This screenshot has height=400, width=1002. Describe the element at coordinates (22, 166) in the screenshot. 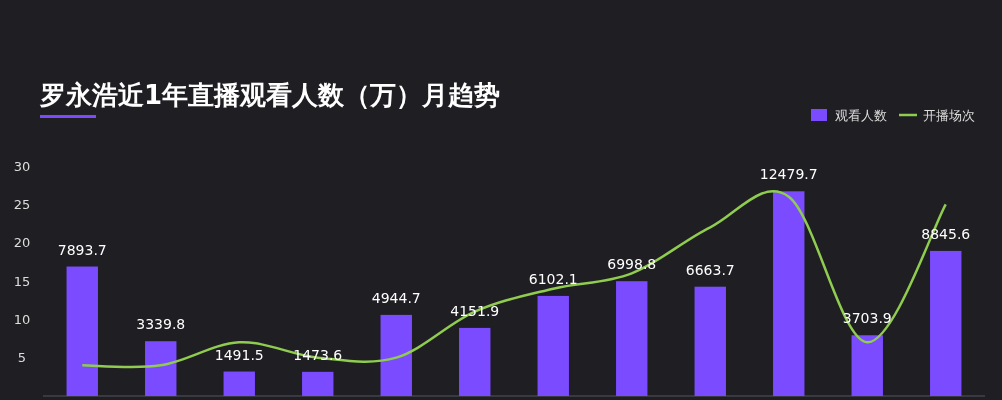

I see `y-tick-label: 30` at that location.